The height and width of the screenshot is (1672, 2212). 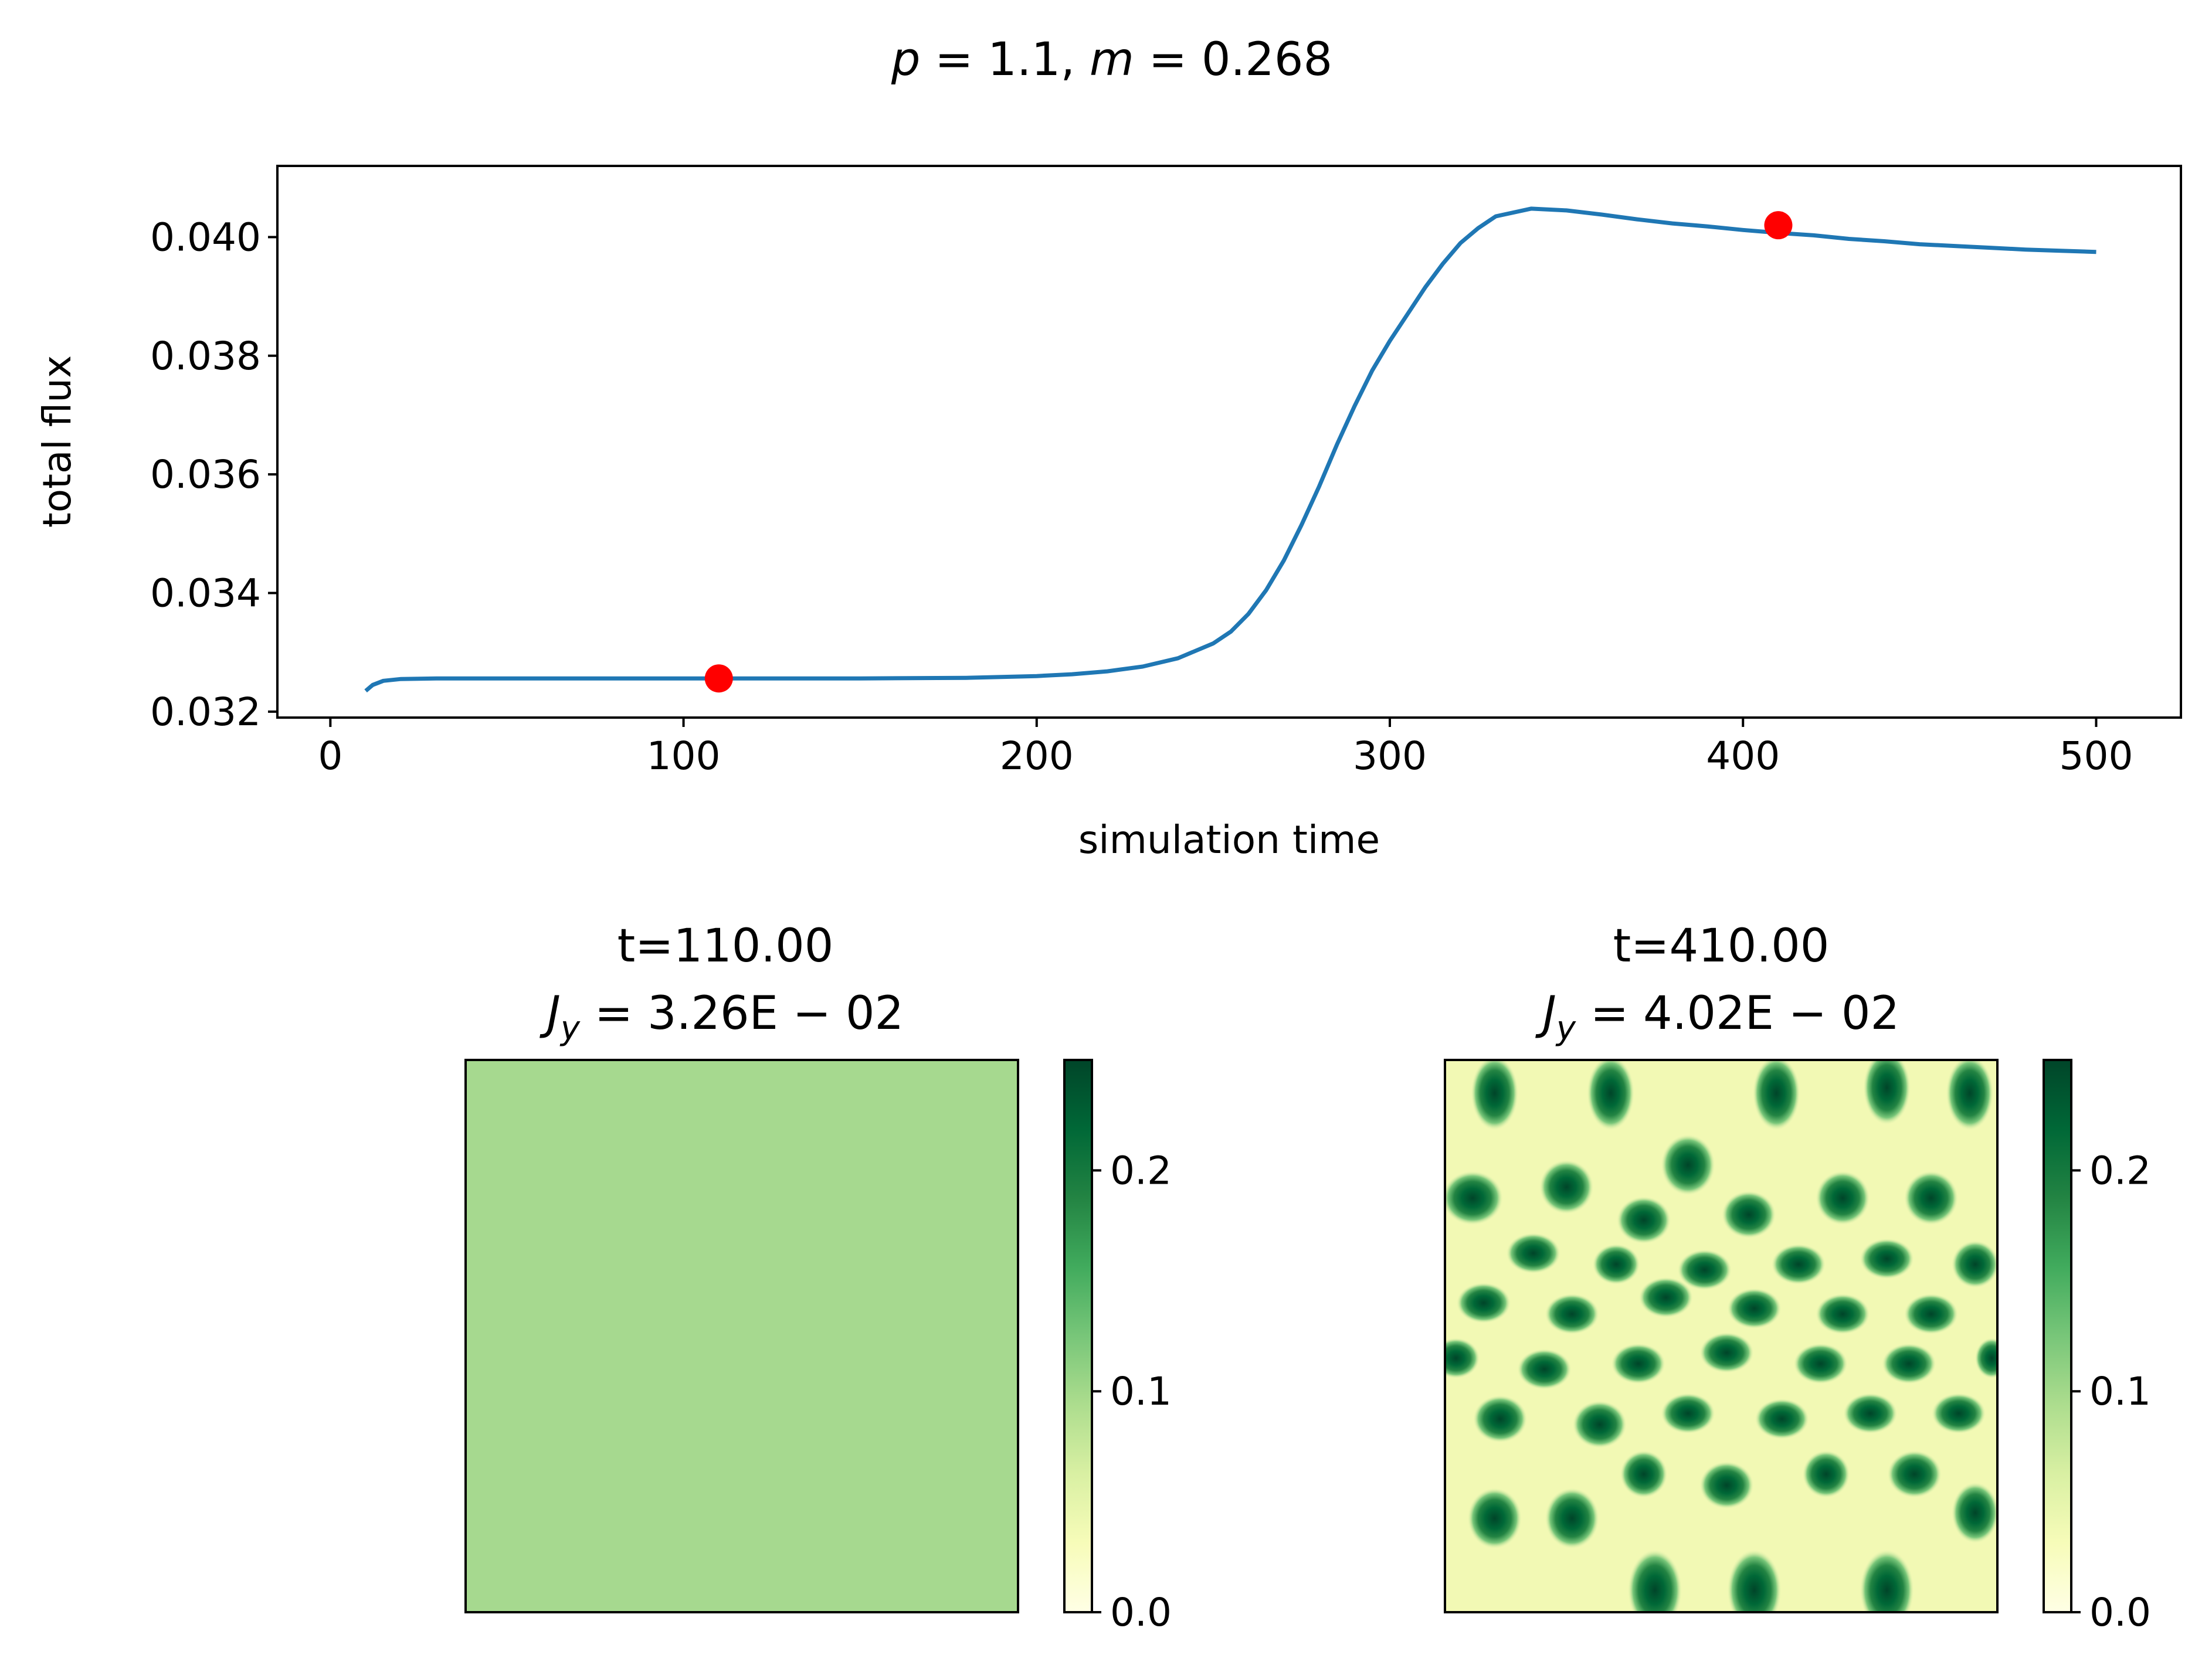 What do you see at coordinates (1117, 1347) in the screenshot?
I see `colorbar-1: 0.0 0.1 0.2` at bounding box center [1117, 1347].